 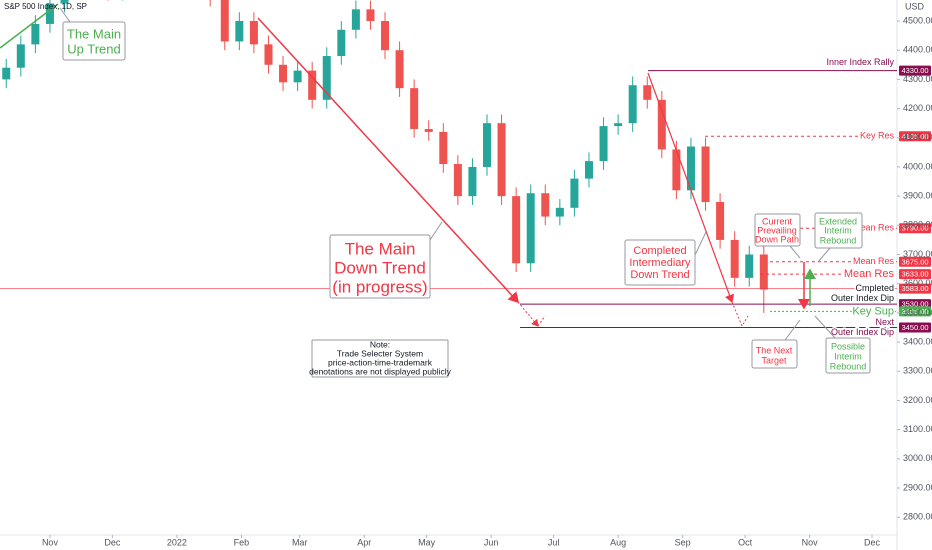 What do you see at coordinates (917, 196) in the screenshot?
I see `y-tick-label: 3900.00` at bounding box center [917, 196].